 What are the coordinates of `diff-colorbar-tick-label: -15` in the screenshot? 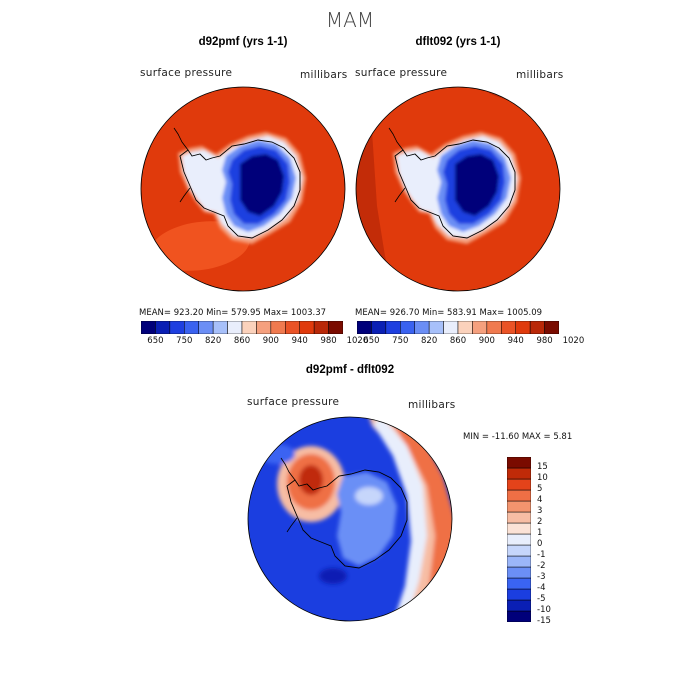 It's located at (544, 621).